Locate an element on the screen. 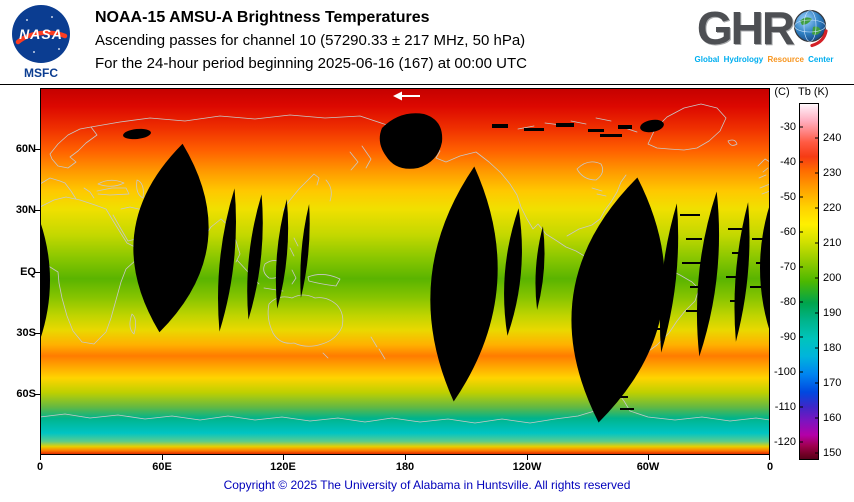 The image size is (854, 502). colorbar-kelvin-tick-label: 240 is located at coordinates (832, 138).